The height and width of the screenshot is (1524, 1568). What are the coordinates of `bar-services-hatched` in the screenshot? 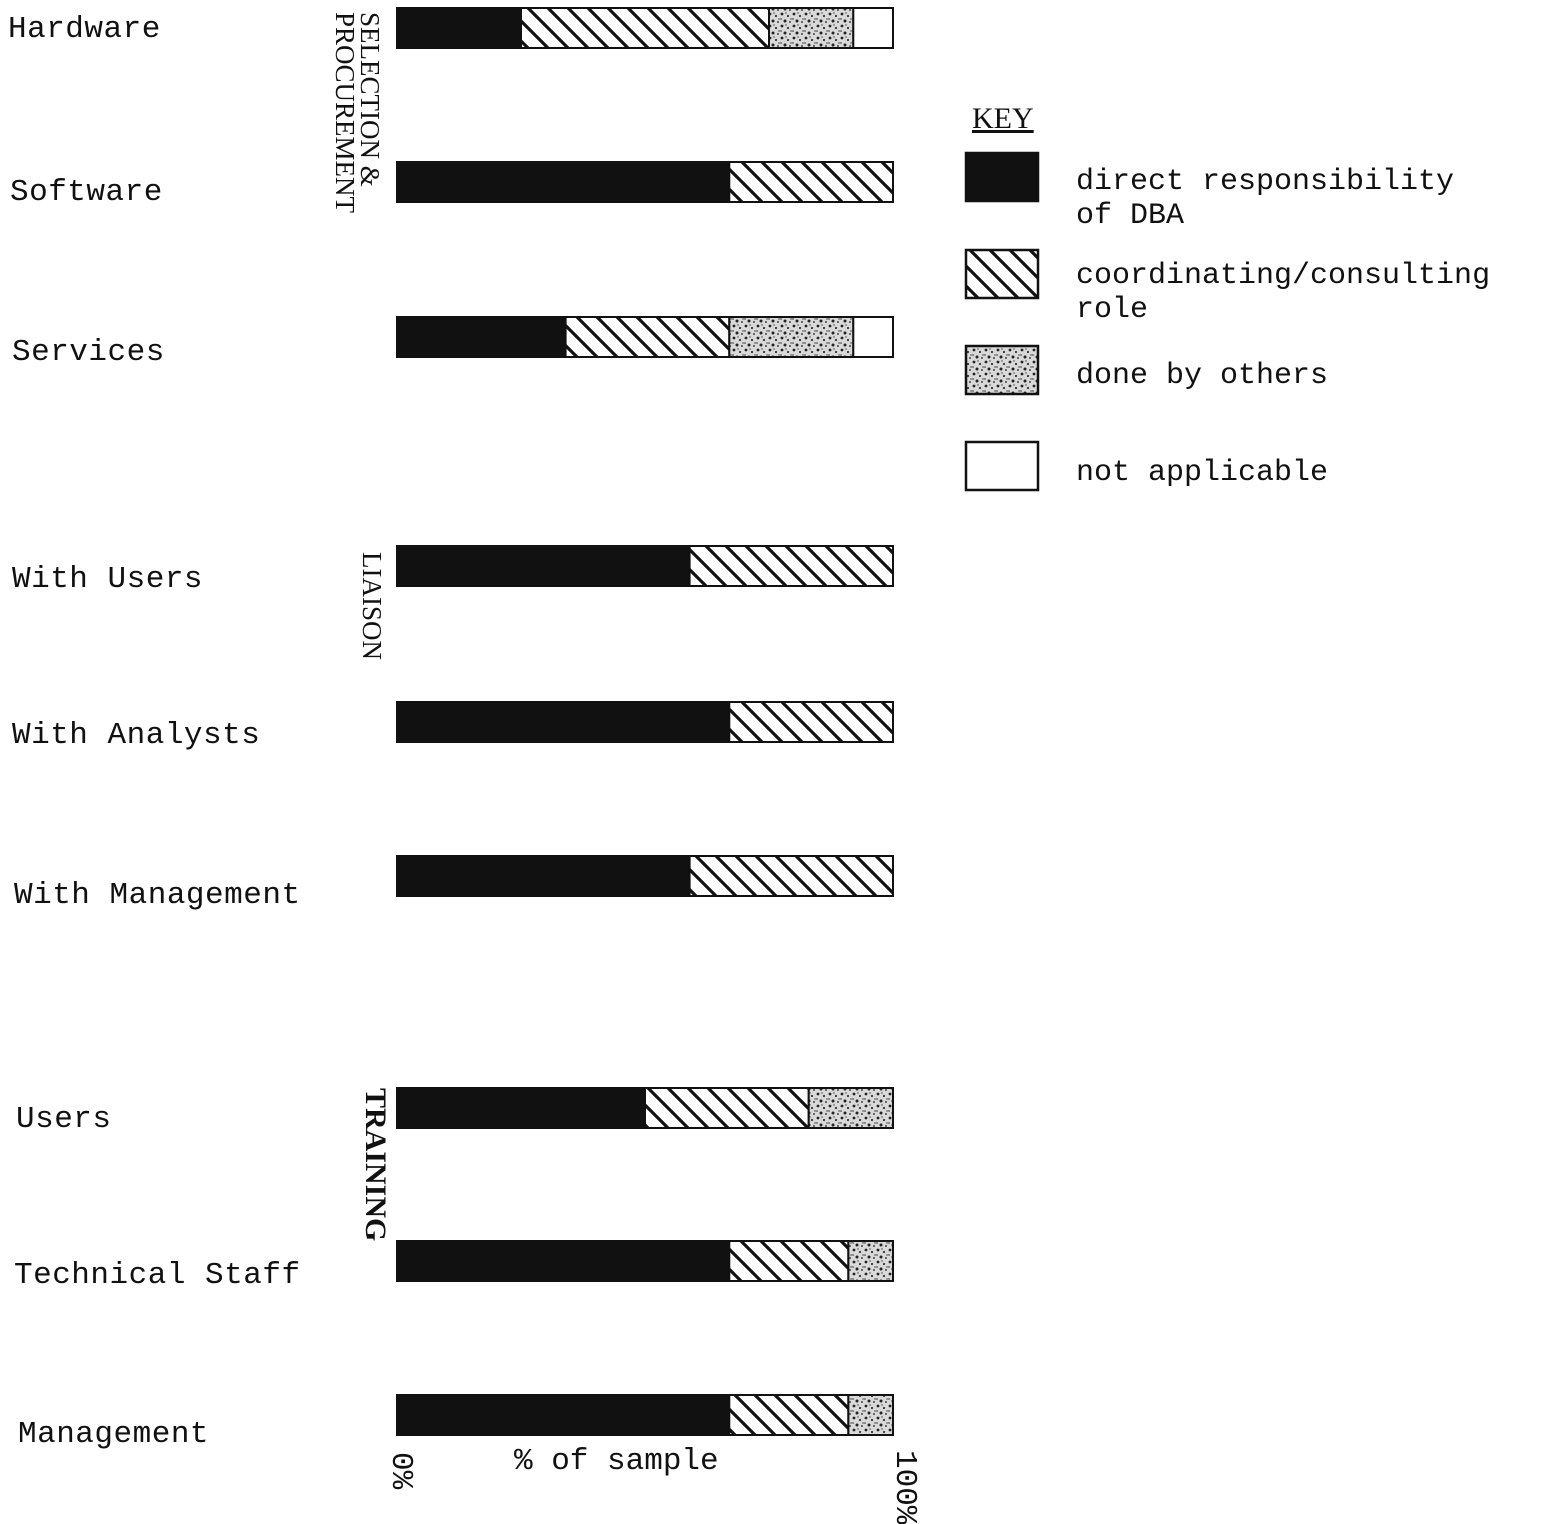 It's located at (647, 337).